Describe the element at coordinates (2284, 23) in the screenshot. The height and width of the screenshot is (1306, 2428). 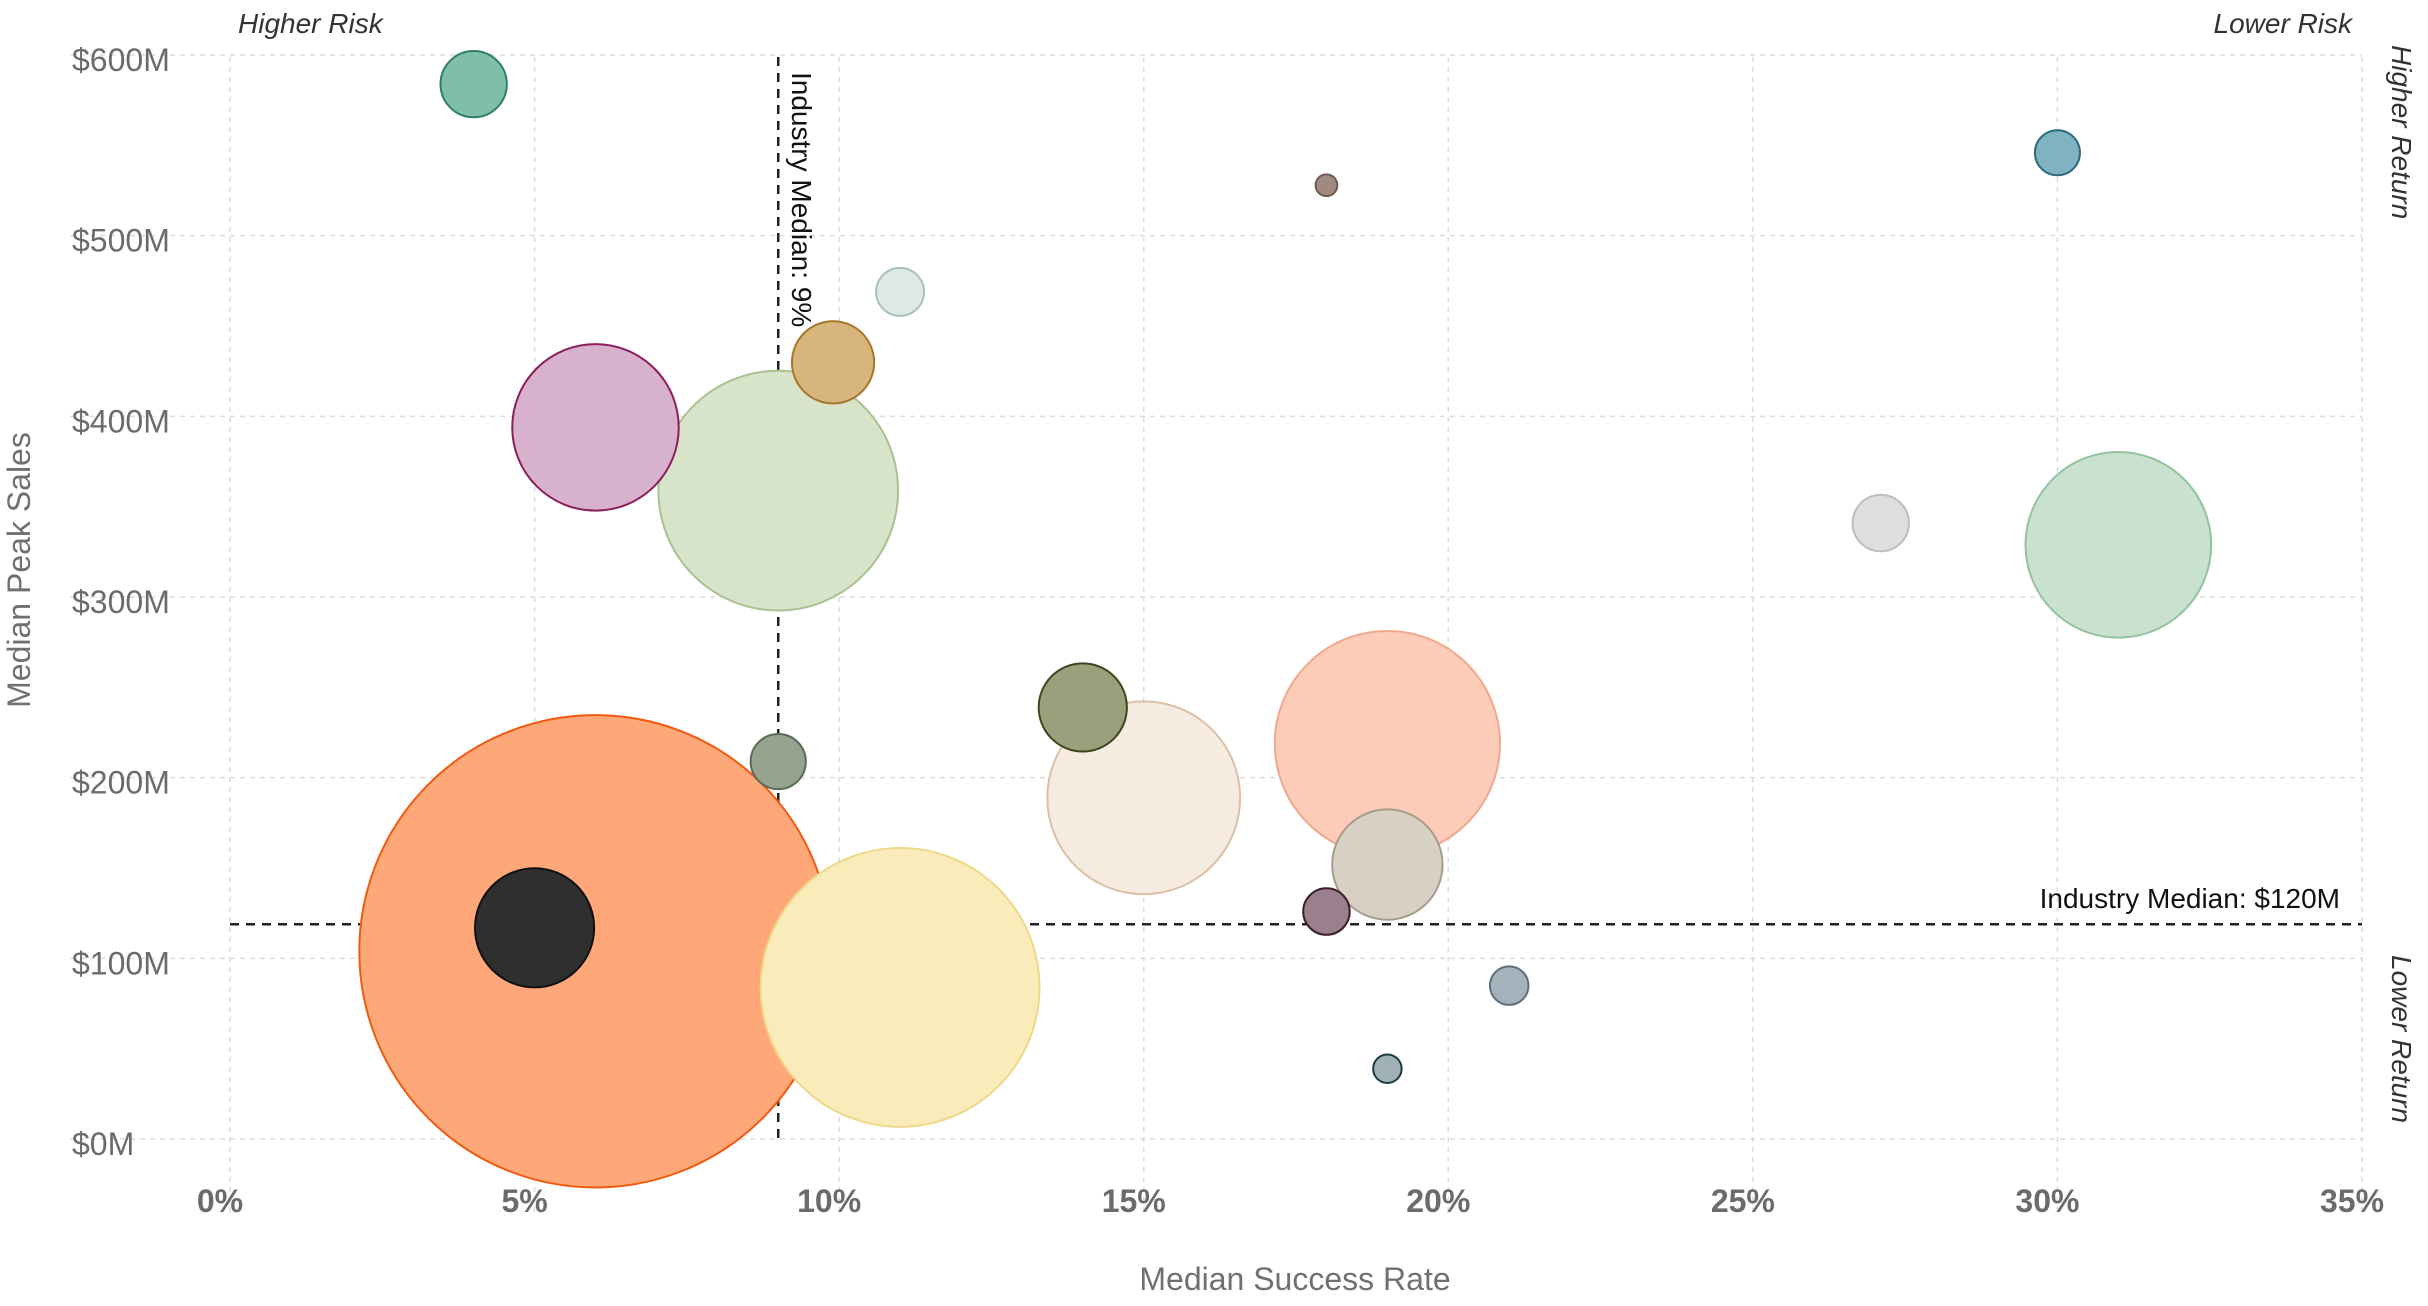
I see `quadrant-label-lower-risk: Lower Risk` at that location.